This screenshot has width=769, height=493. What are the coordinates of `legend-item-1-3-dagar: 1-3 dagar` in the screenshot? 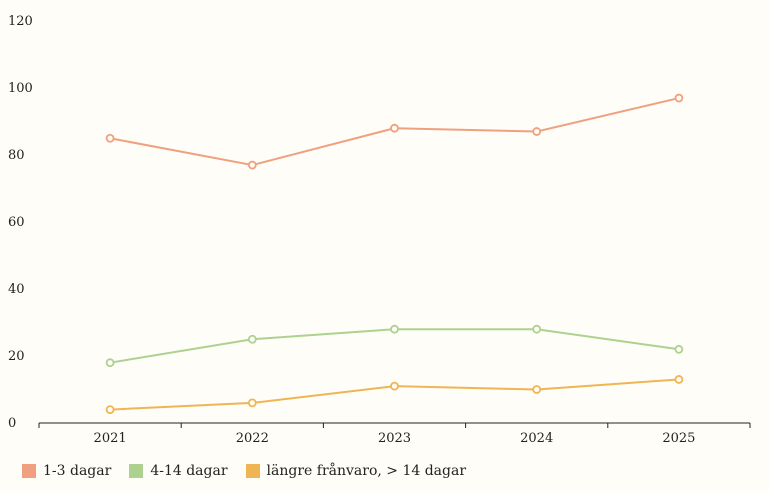 It's located at (66, 471).